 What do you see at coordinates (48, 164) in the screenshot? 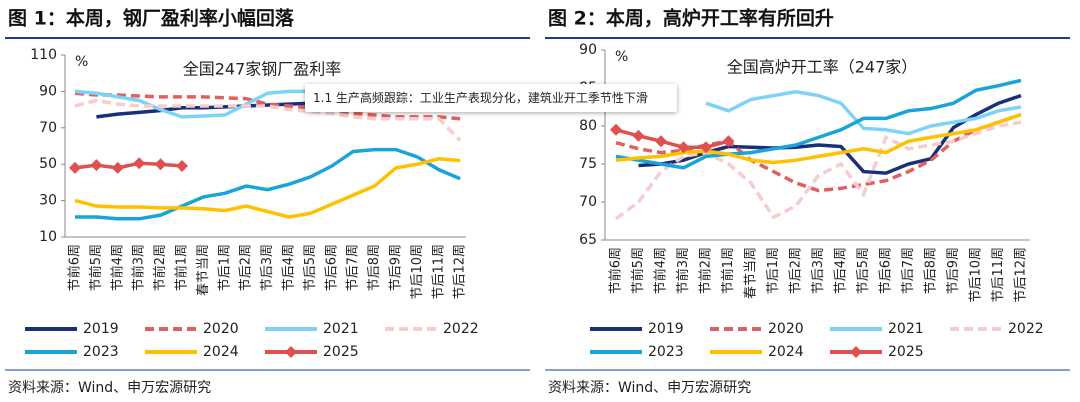
I see `y-tick-label: 50` at bounding box center [48, 164].